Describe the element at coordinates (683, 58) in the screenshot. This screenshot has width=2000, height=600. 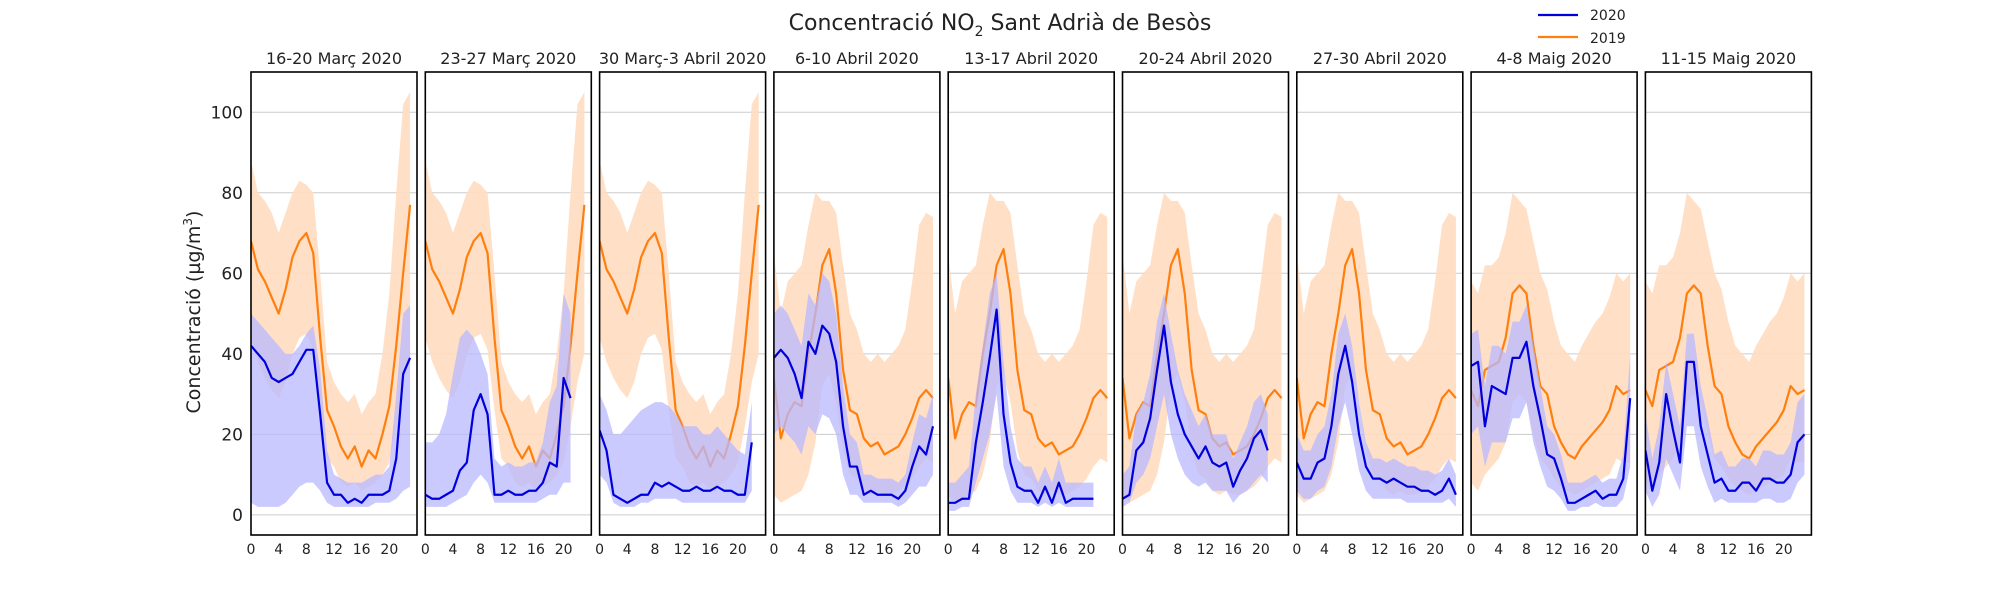
I see `panel-title: 30 Març-3 Abril 2020` at that location.